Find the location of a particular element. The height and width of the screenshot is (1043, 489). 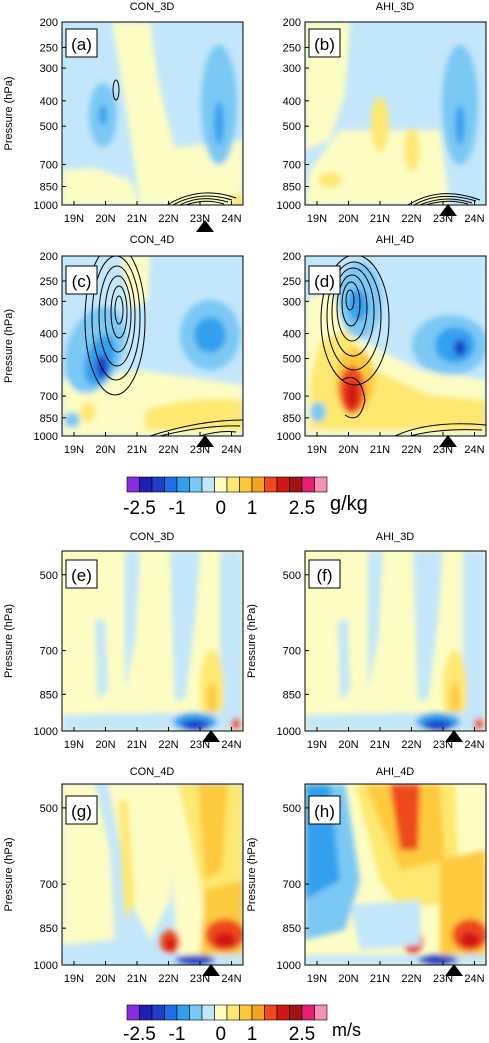

panel-a-field is located at coordinates (152, 113).